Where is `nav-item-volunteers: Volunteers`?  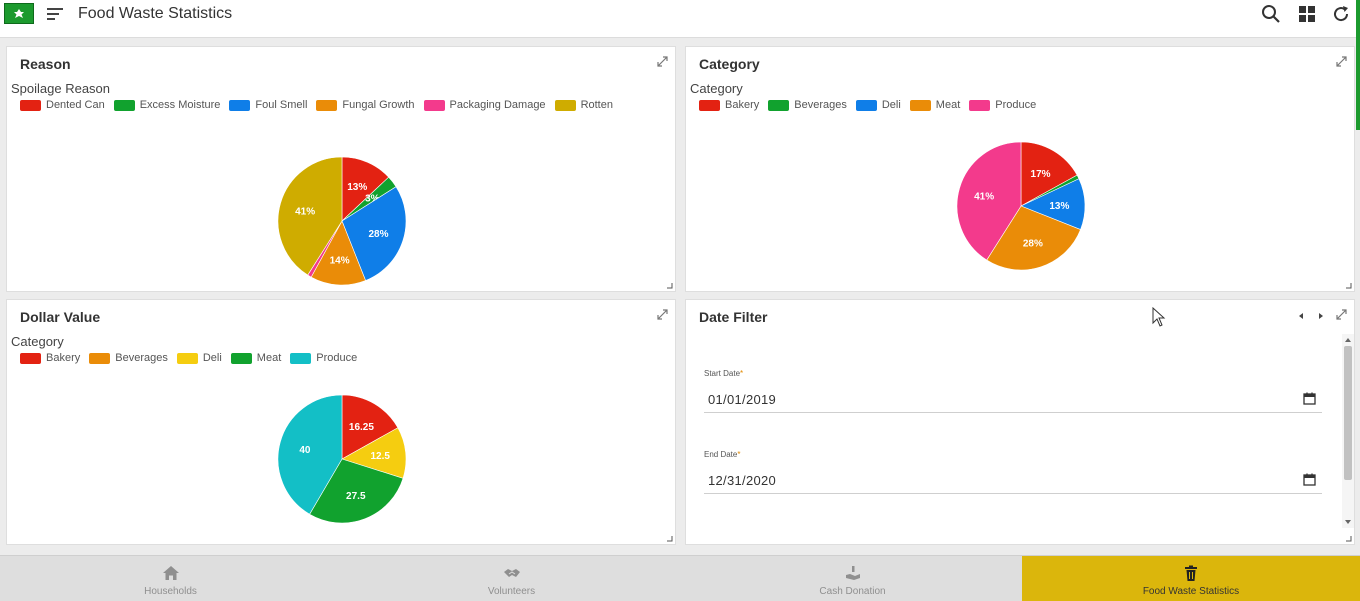 nav-item-volunteers: Volunteers is located at coordinates (511, 578).